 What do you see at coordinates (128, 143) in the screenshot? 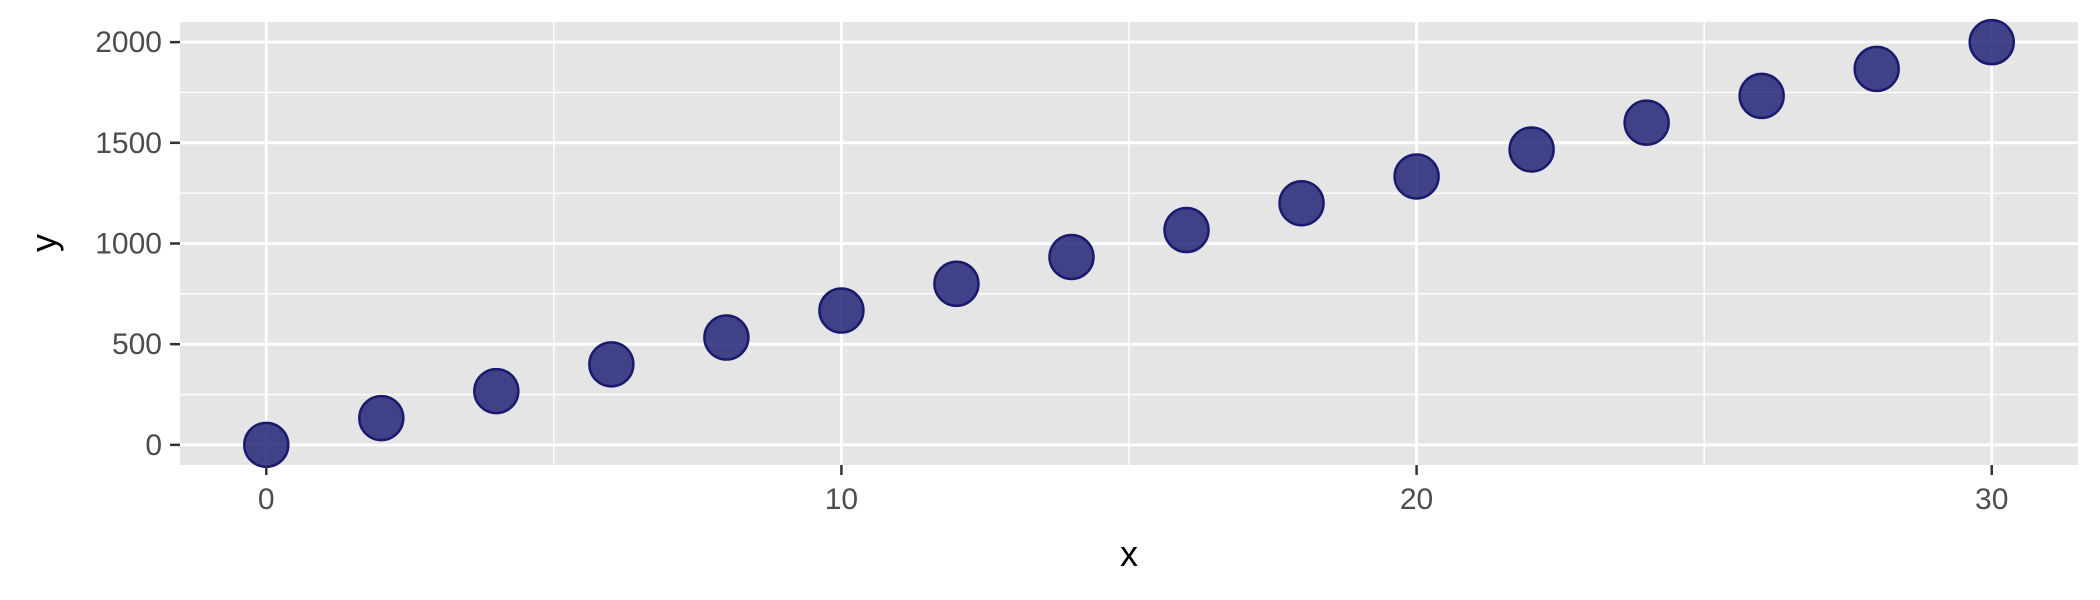
I see `y-tick-label: 1500` at bounding box center [128, 143].